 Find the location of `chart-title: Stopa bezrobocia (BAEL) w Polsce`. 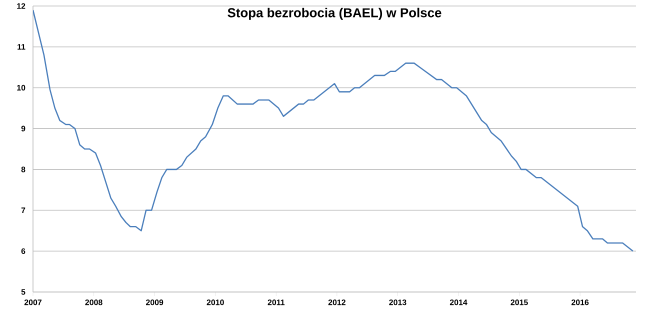

chart-title: Stopa bezrobocia (BAEL) w Polsce is located at coordinates (335, 14).